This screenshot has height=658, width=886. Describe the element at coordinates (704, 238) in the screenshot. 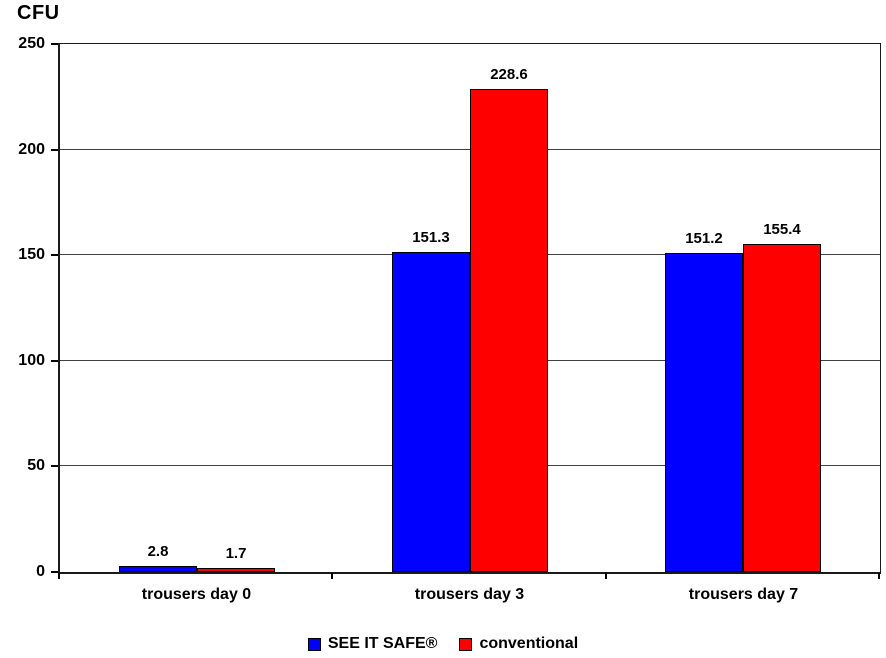

I see `bar-value-label: 151.2` at that location.